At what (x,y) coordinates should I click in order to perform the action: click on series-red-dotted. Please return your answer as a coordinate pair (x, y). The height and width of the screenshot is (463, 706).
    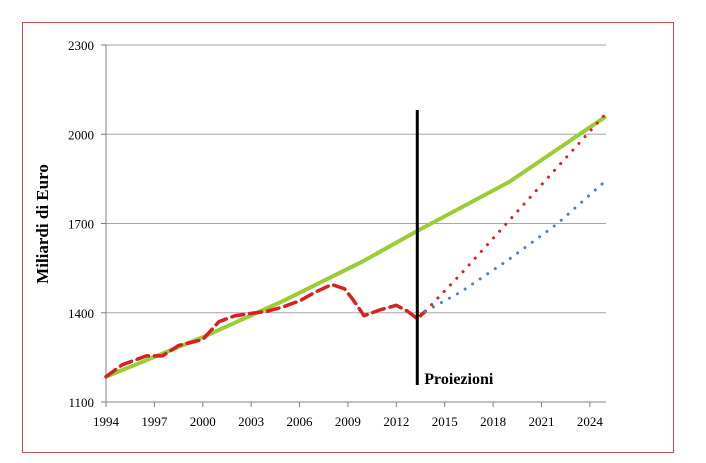
    Looking at the image, I should click on (515, 212).